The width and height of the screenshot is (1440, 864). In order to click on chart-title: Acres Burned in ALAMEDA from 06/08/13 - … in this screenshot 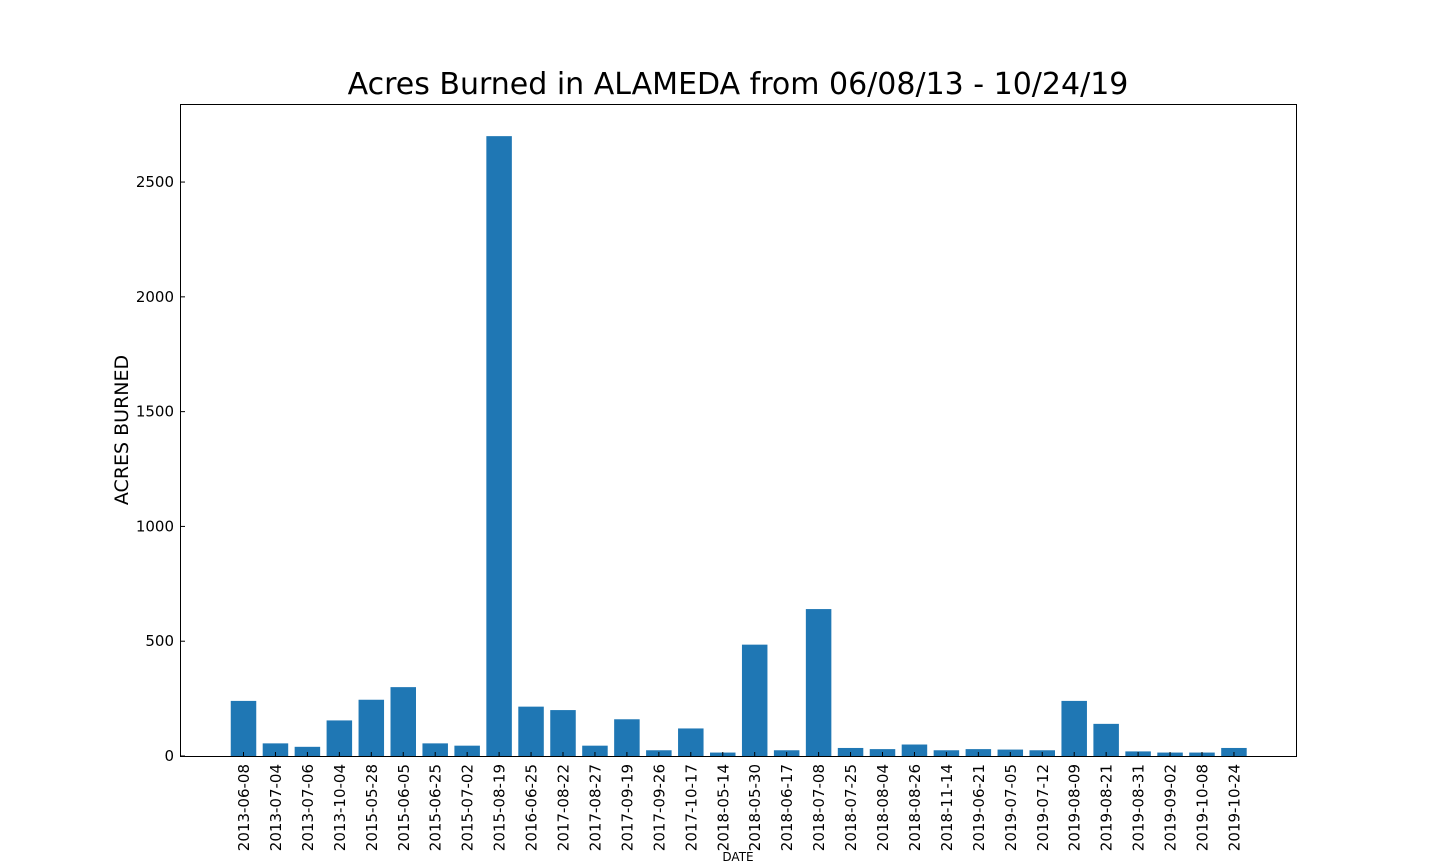, I will do `click(738, 84)`.